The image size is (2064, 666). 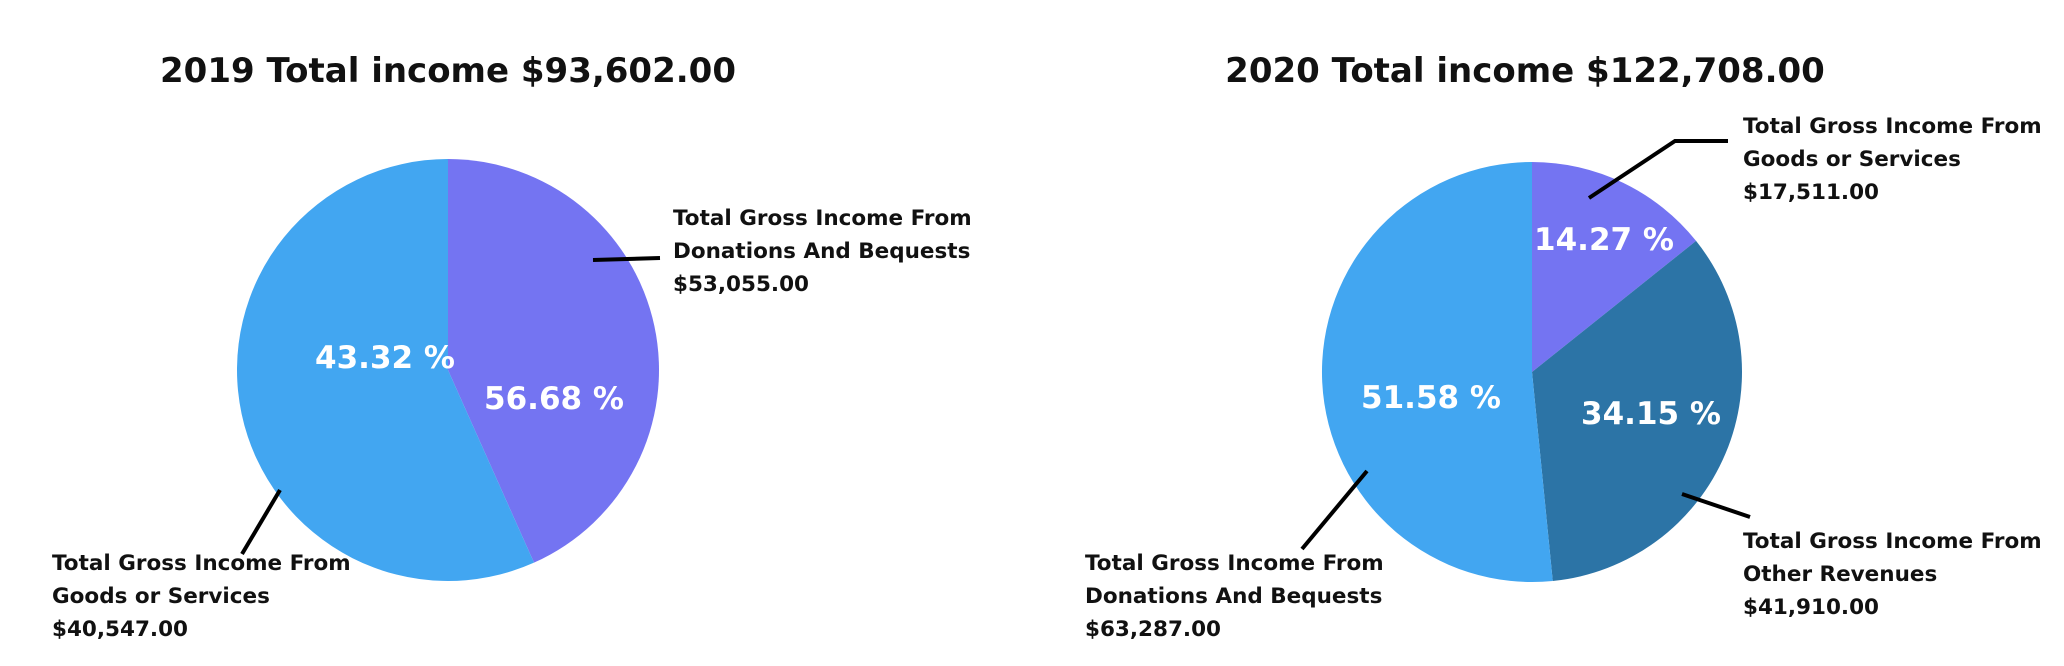 I want to click on percent-label-donations-and-bequests: 56.68 %, so click(x=554, y=399).